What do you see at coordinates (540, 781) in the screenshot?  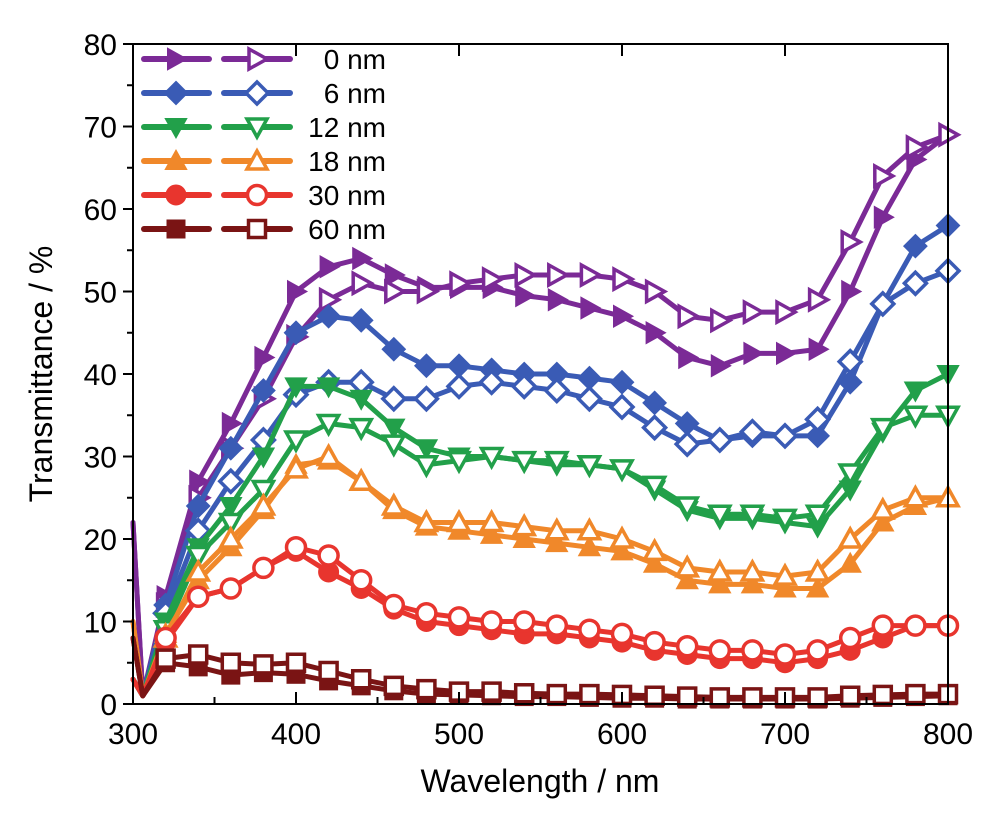 I see `x-axis-title: Wavelength / nm` at bounding box center [540, 781].